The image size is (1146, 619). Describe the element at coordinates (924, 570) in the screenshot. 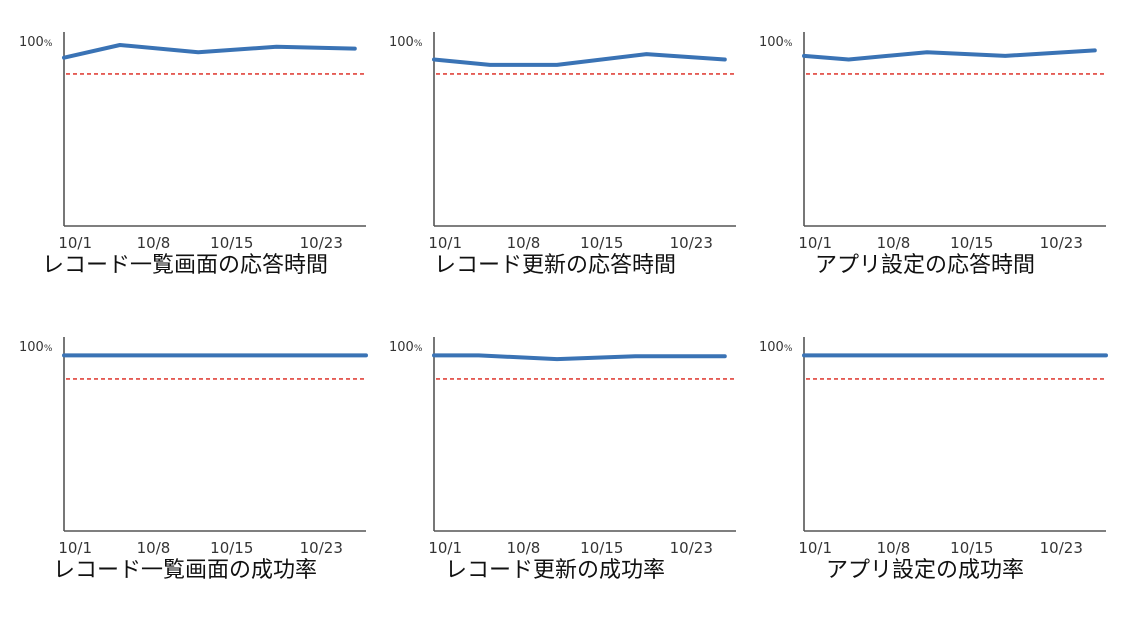

I see `chart-title: アプリ設定の成功率` at that location.